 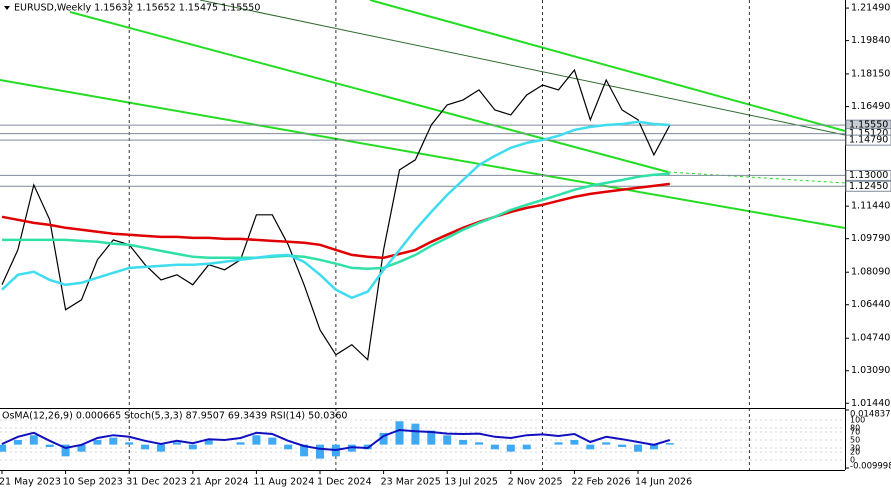 What do you see at coordinates (283, 482) in the screenshot?
I see `x-tick-label: 11 Aug 2024` at bounding box center [283, 482].